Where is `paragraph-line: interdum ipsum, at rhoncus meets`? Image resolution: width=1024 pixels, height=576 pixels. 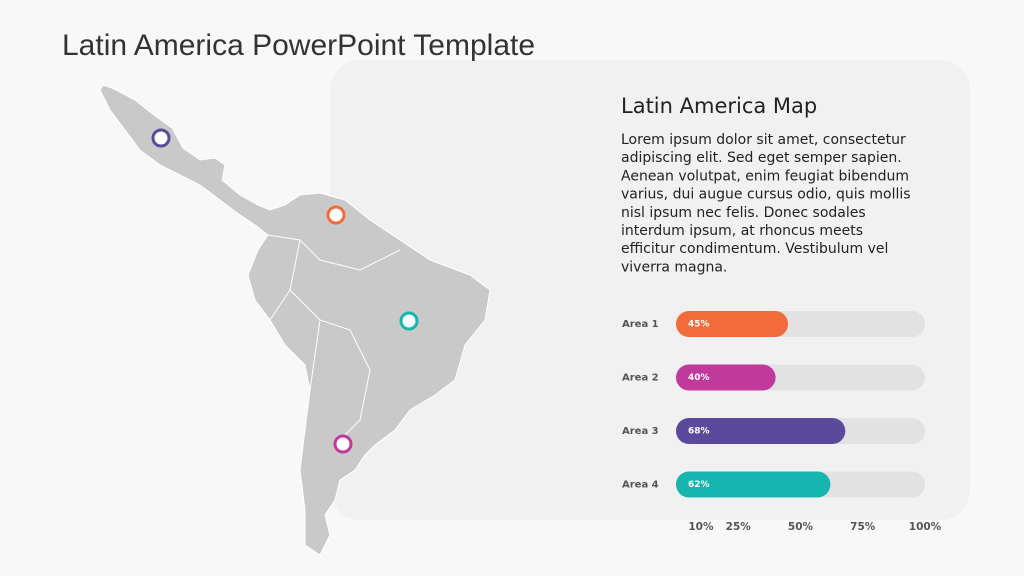
paragraph-line: interdum ipsum, at rhoncus meets is located at coordinates (742, 231).